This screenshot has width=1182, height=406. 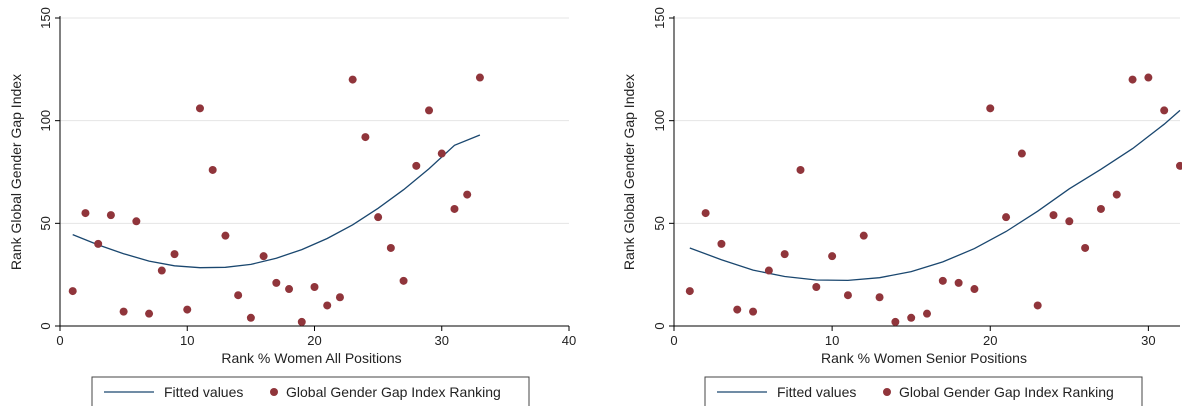 What do you see at coordinates (311, 358) in the screenshot?
I see `x-axis-title: Rank % Women All Positions` at bounding box center [311, 358].